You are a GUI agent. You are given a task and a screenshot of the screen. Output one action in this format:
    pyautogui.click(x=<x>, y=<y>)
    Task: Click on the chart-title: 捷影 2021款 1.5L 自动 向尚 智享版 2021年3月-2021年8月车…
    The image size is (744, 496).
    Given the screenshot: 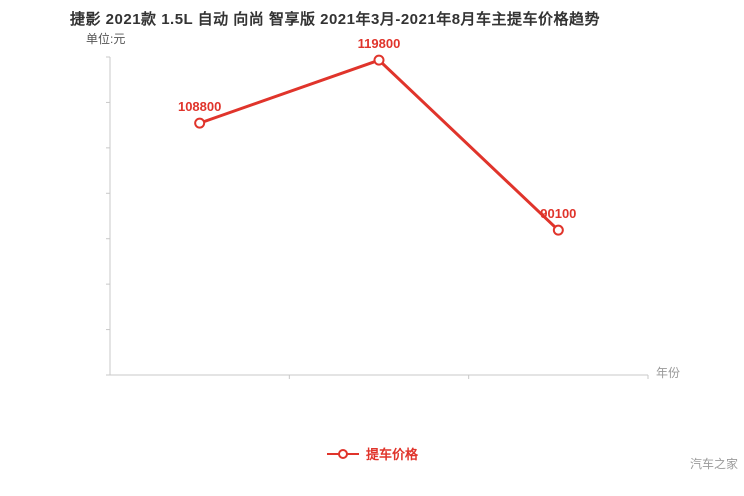 What is the action you would take?
    pyautogui.click(x=335, y=19)
    